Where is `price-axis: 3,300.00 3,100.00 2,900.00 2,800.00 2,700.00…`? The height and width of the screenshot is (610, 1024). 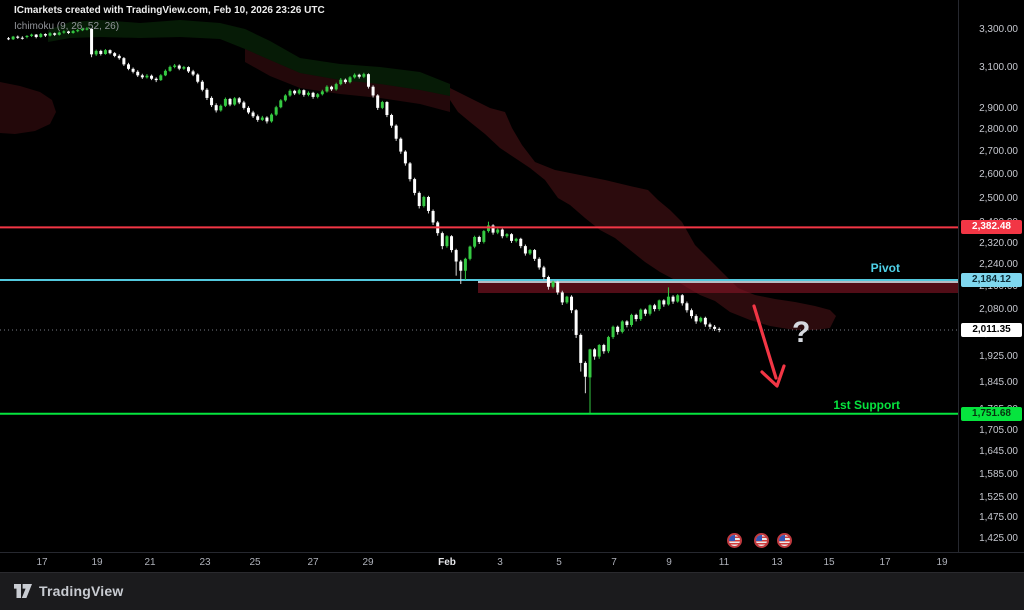
price-axis: 3,300.00 3,100.00 2,900.00 2,800.00 2,700.00… is located at coordinates (991, 276).